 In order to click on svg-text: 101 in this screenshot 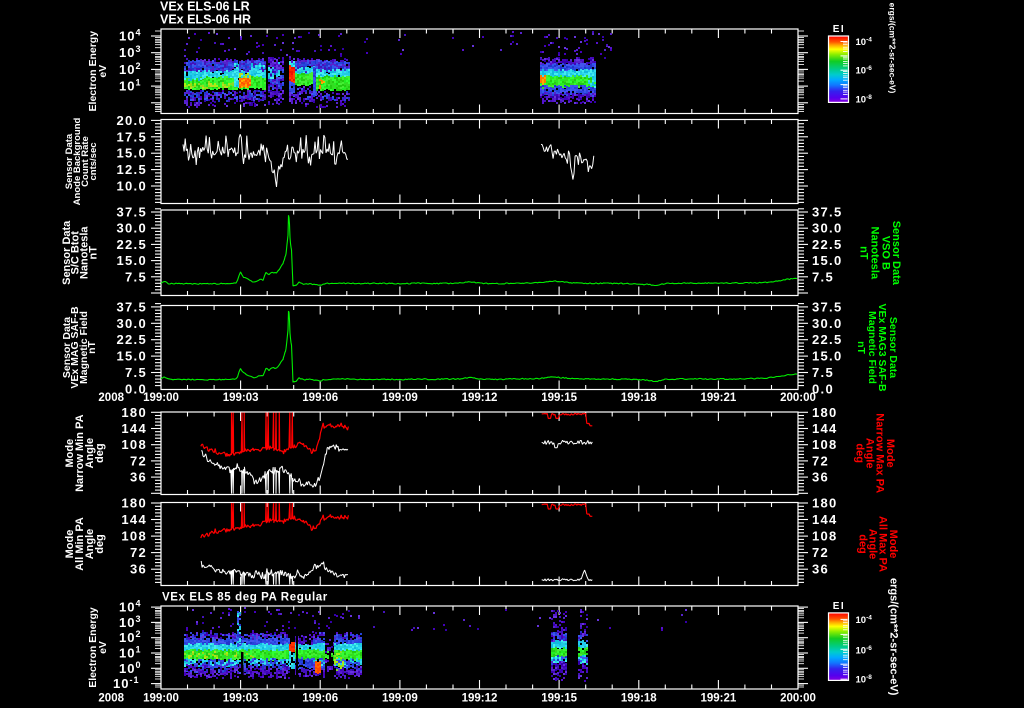, I will do `click(130, 653)`.